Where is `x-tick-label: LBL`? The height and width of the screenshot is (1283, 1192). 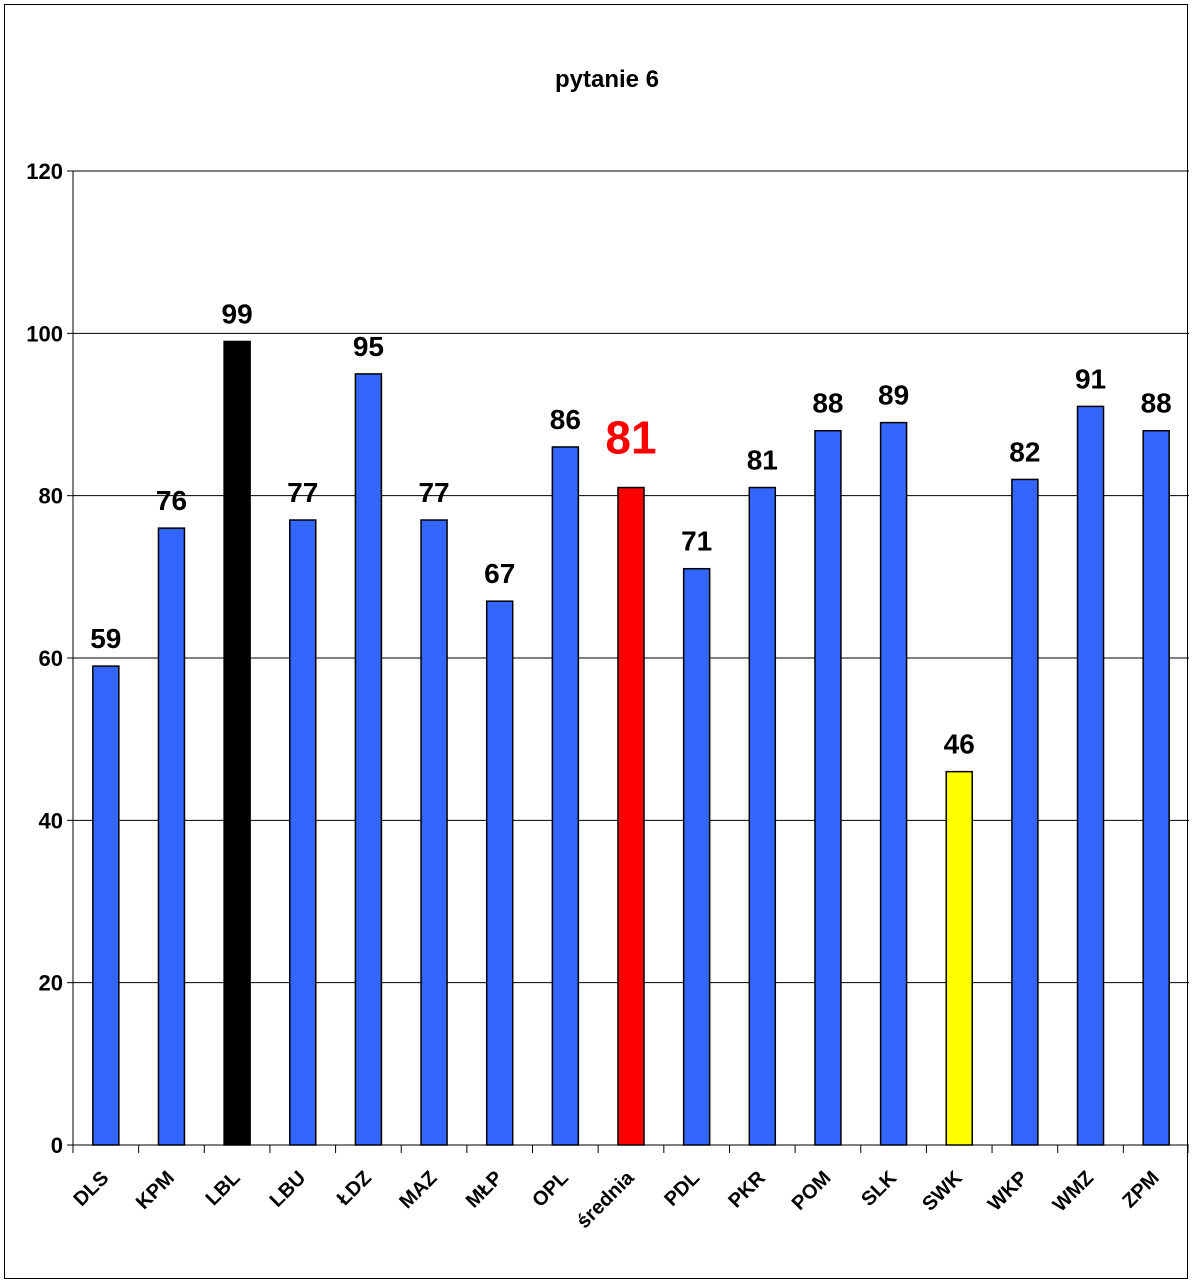
x-tick-label: LBL is located at coordinates (223, 1188).